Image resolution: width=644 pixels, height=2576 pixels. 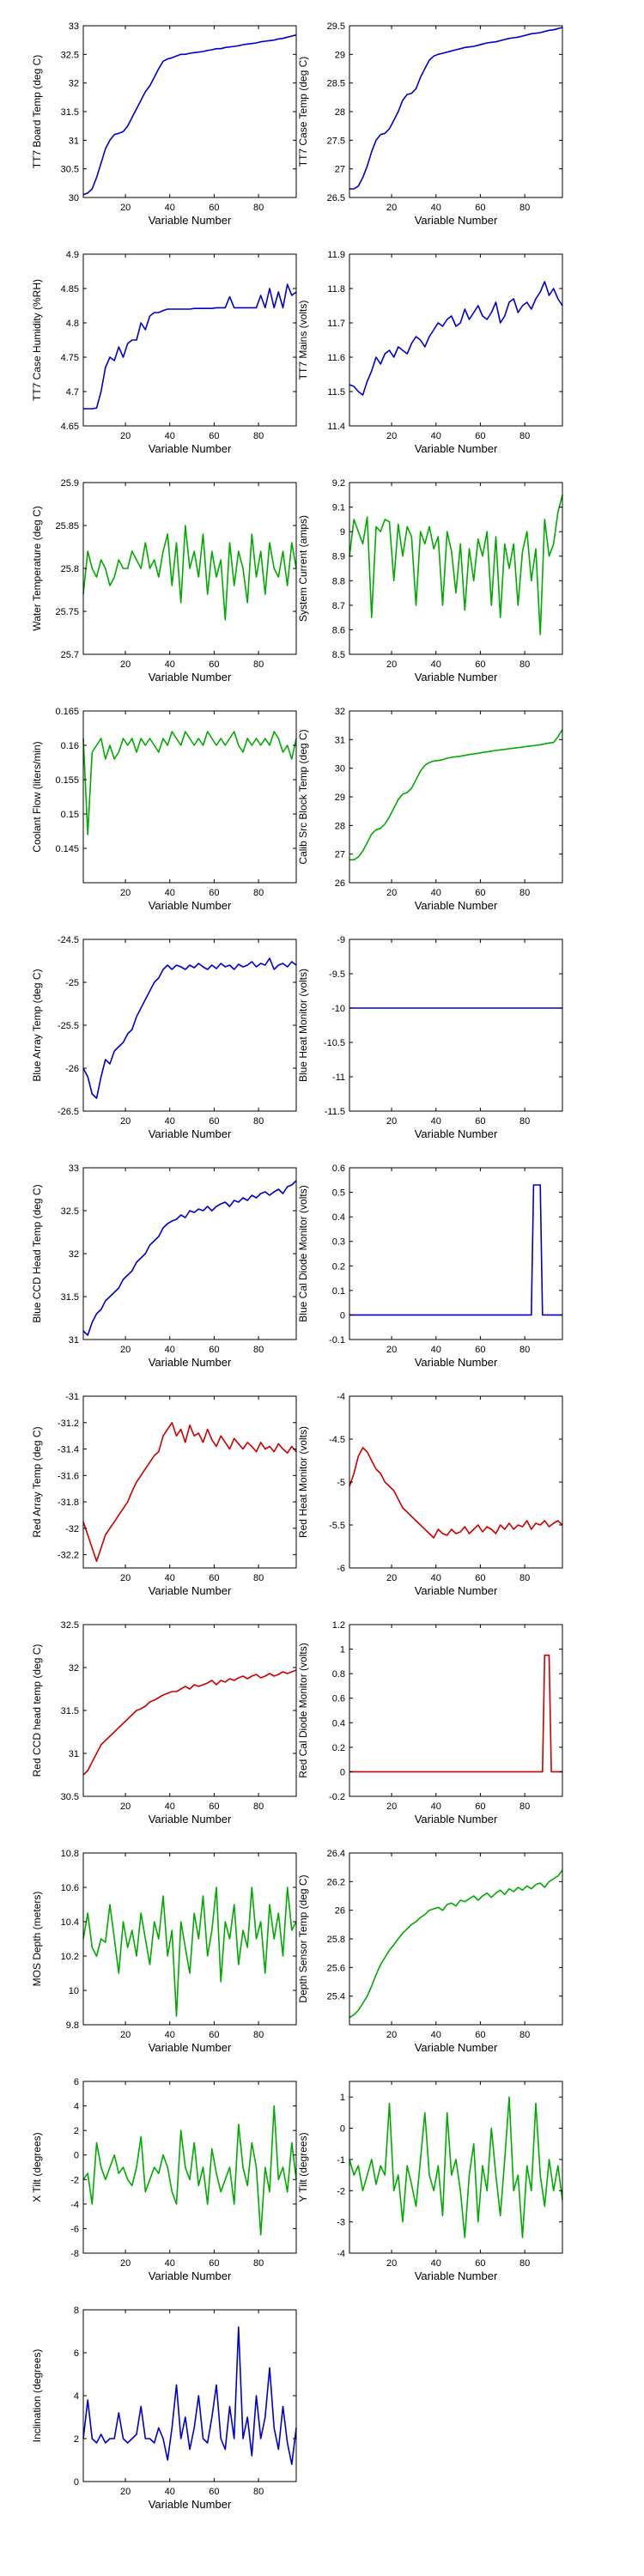 I want to click on y-tick-label: 29, so click(x=340, y=798).